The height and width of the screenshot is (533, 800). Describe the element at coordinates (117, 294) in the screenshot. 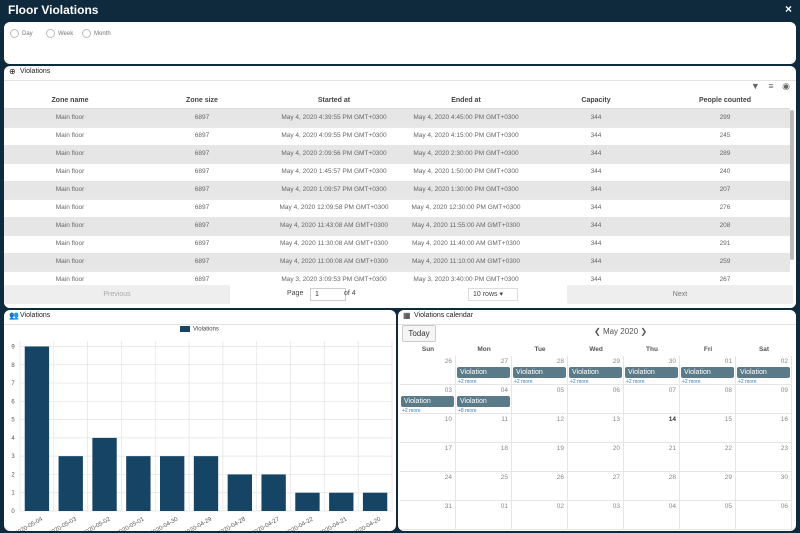

I see `previous-button: Previous` at that location.